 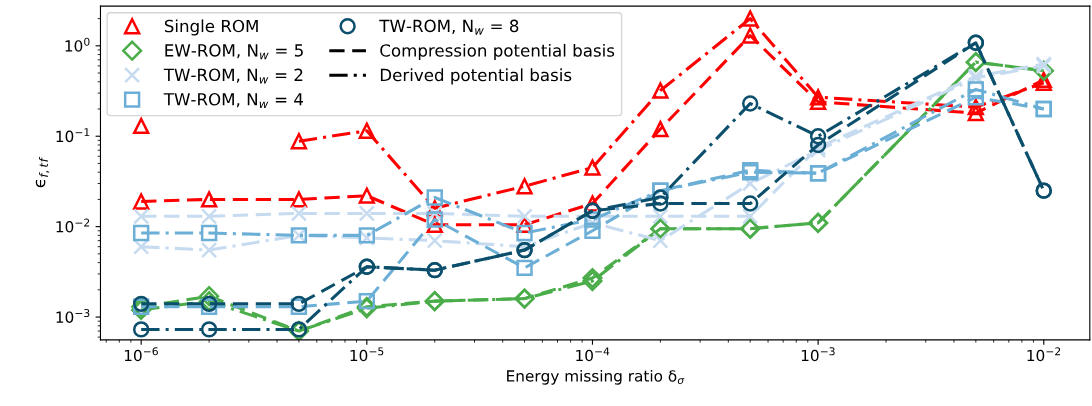 I want to click on y-tick-label: 10$^{0}$, so click(x=77, y=44).